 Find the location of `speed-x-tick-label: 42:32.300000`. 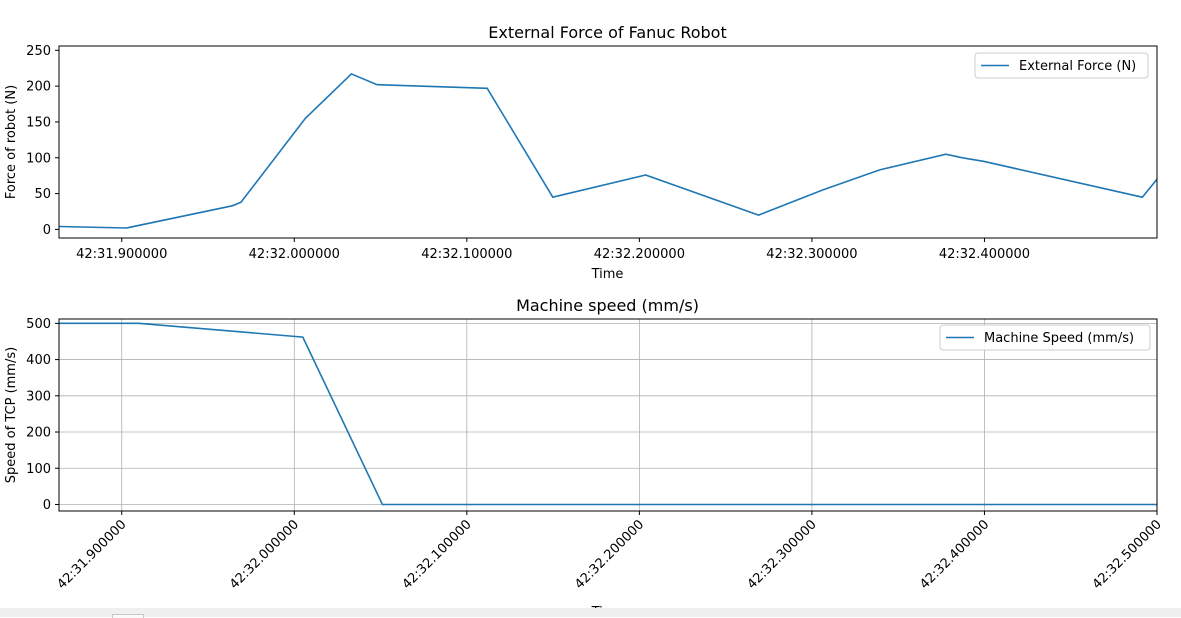

speed-x-tick-label: 42:32.300000 is located at coordinates (782, 554).